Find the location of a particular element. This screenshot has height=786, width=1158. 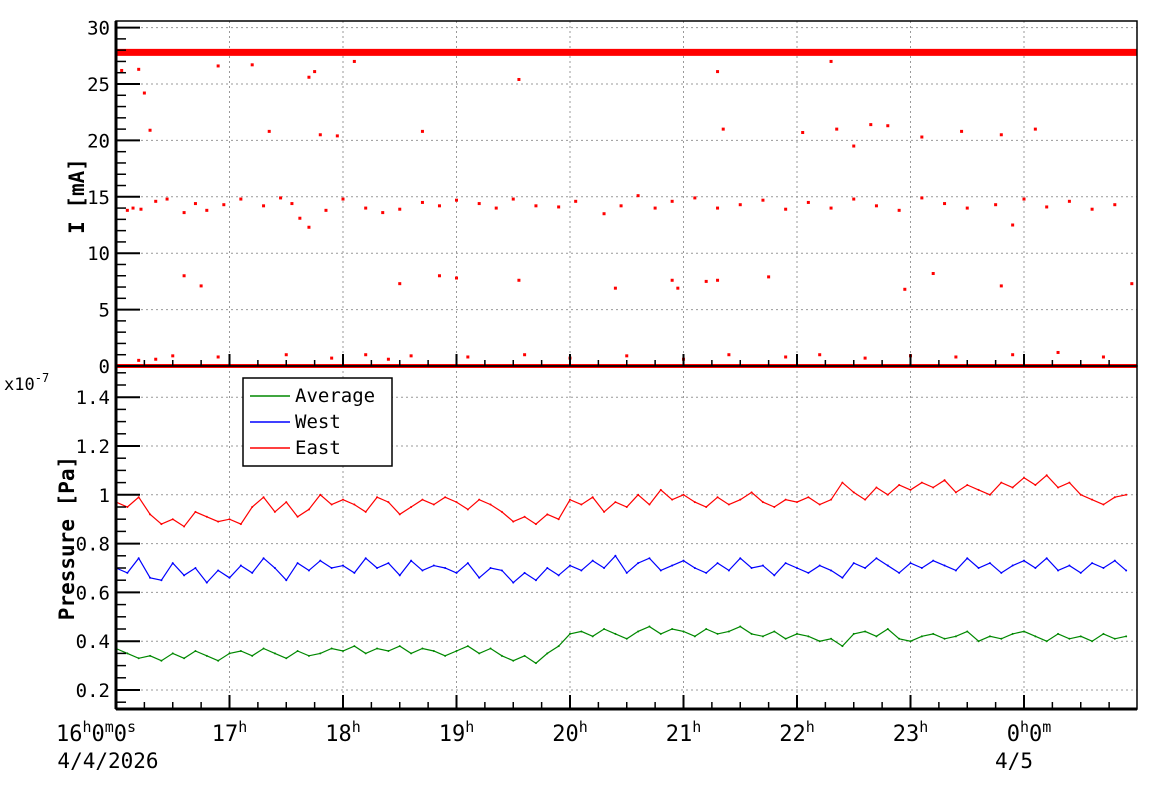

x-tick-label-part: m is located at coordinates (1046, 727).